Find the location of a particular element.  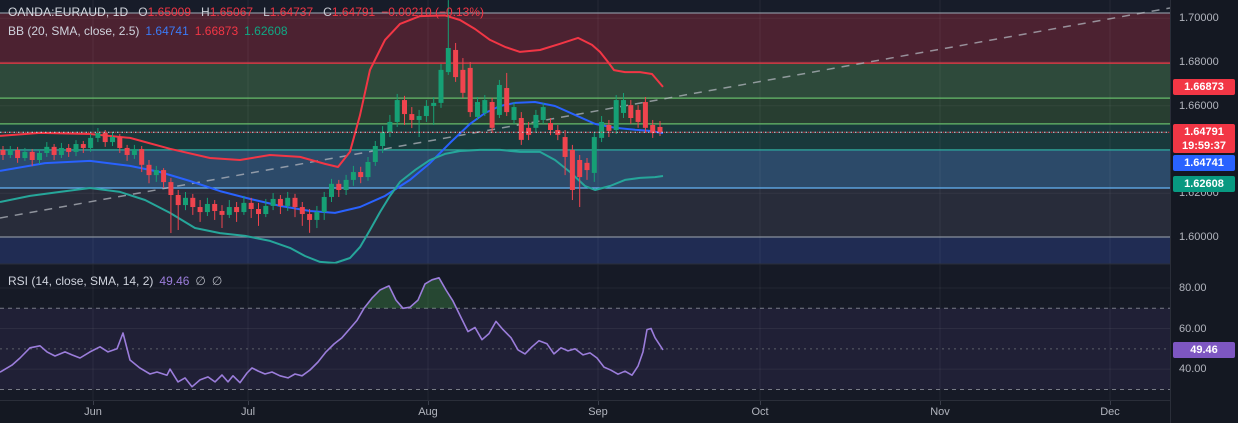

bollinger-basis-line is located at coordinates (332, 157).